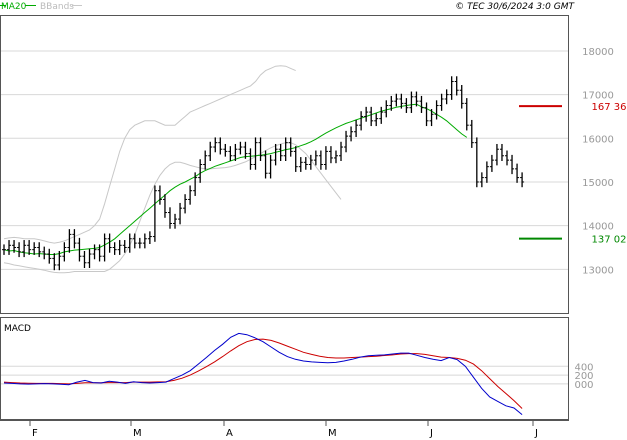 This screenshot has width=627, height=440. I want to click on price-y-tick-label: 16000, so click(598, 139).